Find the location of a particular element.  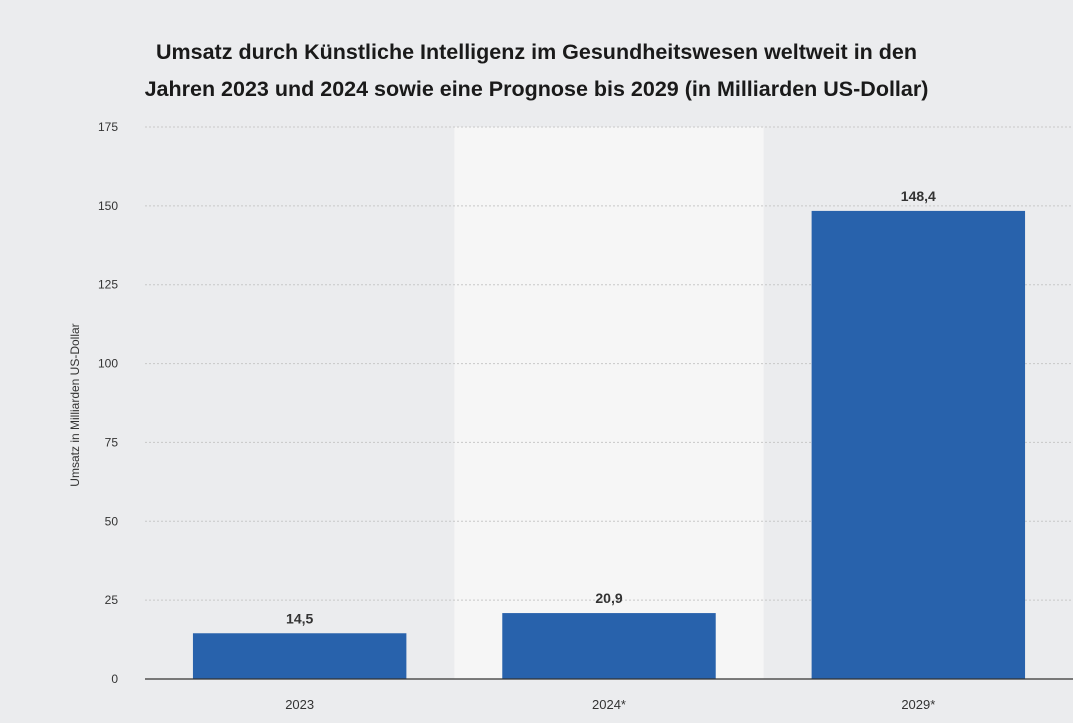

x-tick-label: 2023 is located at coordinates (299, 704).